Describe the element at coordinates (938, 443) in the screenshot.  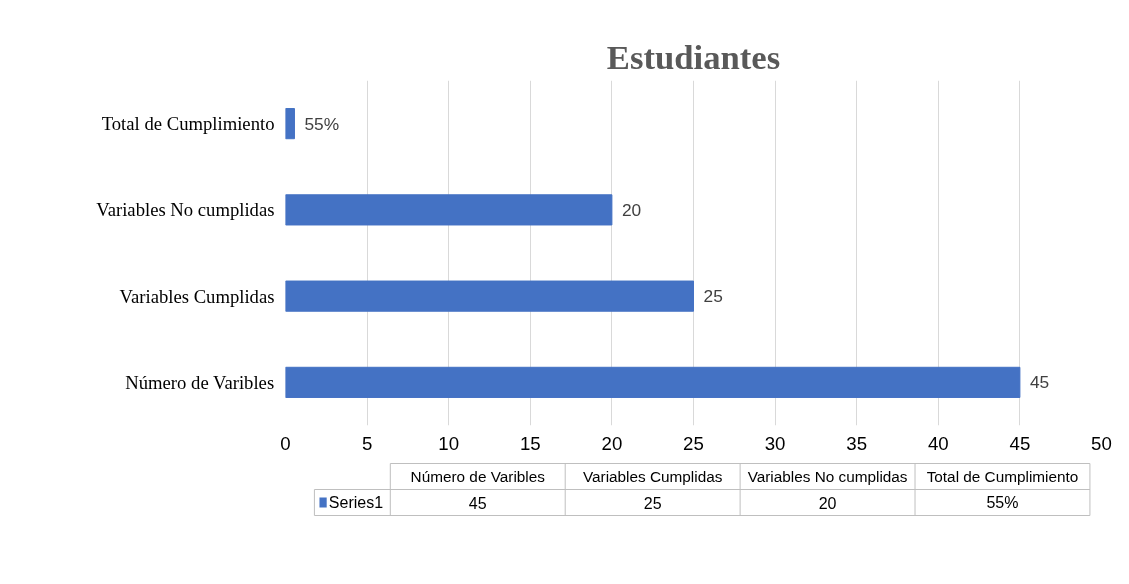
I see `x-tick-label: 40` at that location.